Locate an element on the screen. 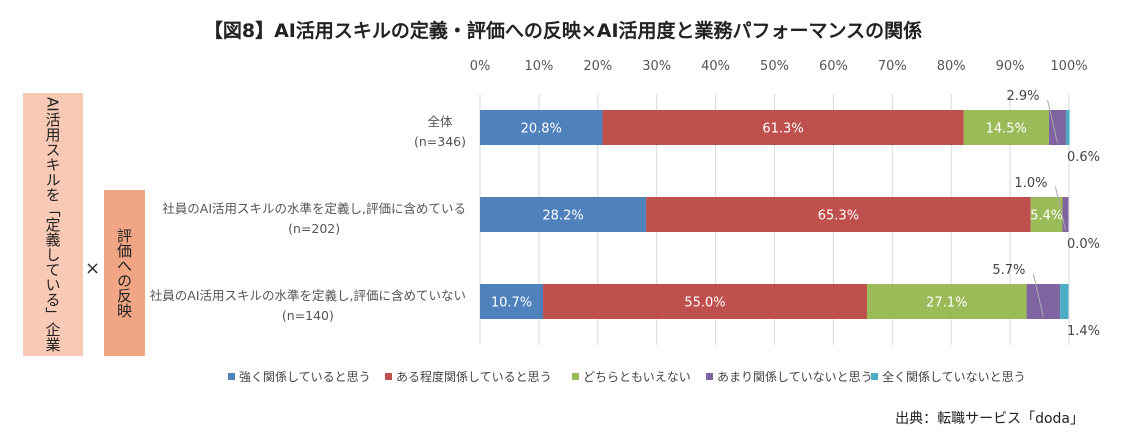 The image size is (1126, 448). sub-label: 評価への反映 is located at coordinates (124, 273).